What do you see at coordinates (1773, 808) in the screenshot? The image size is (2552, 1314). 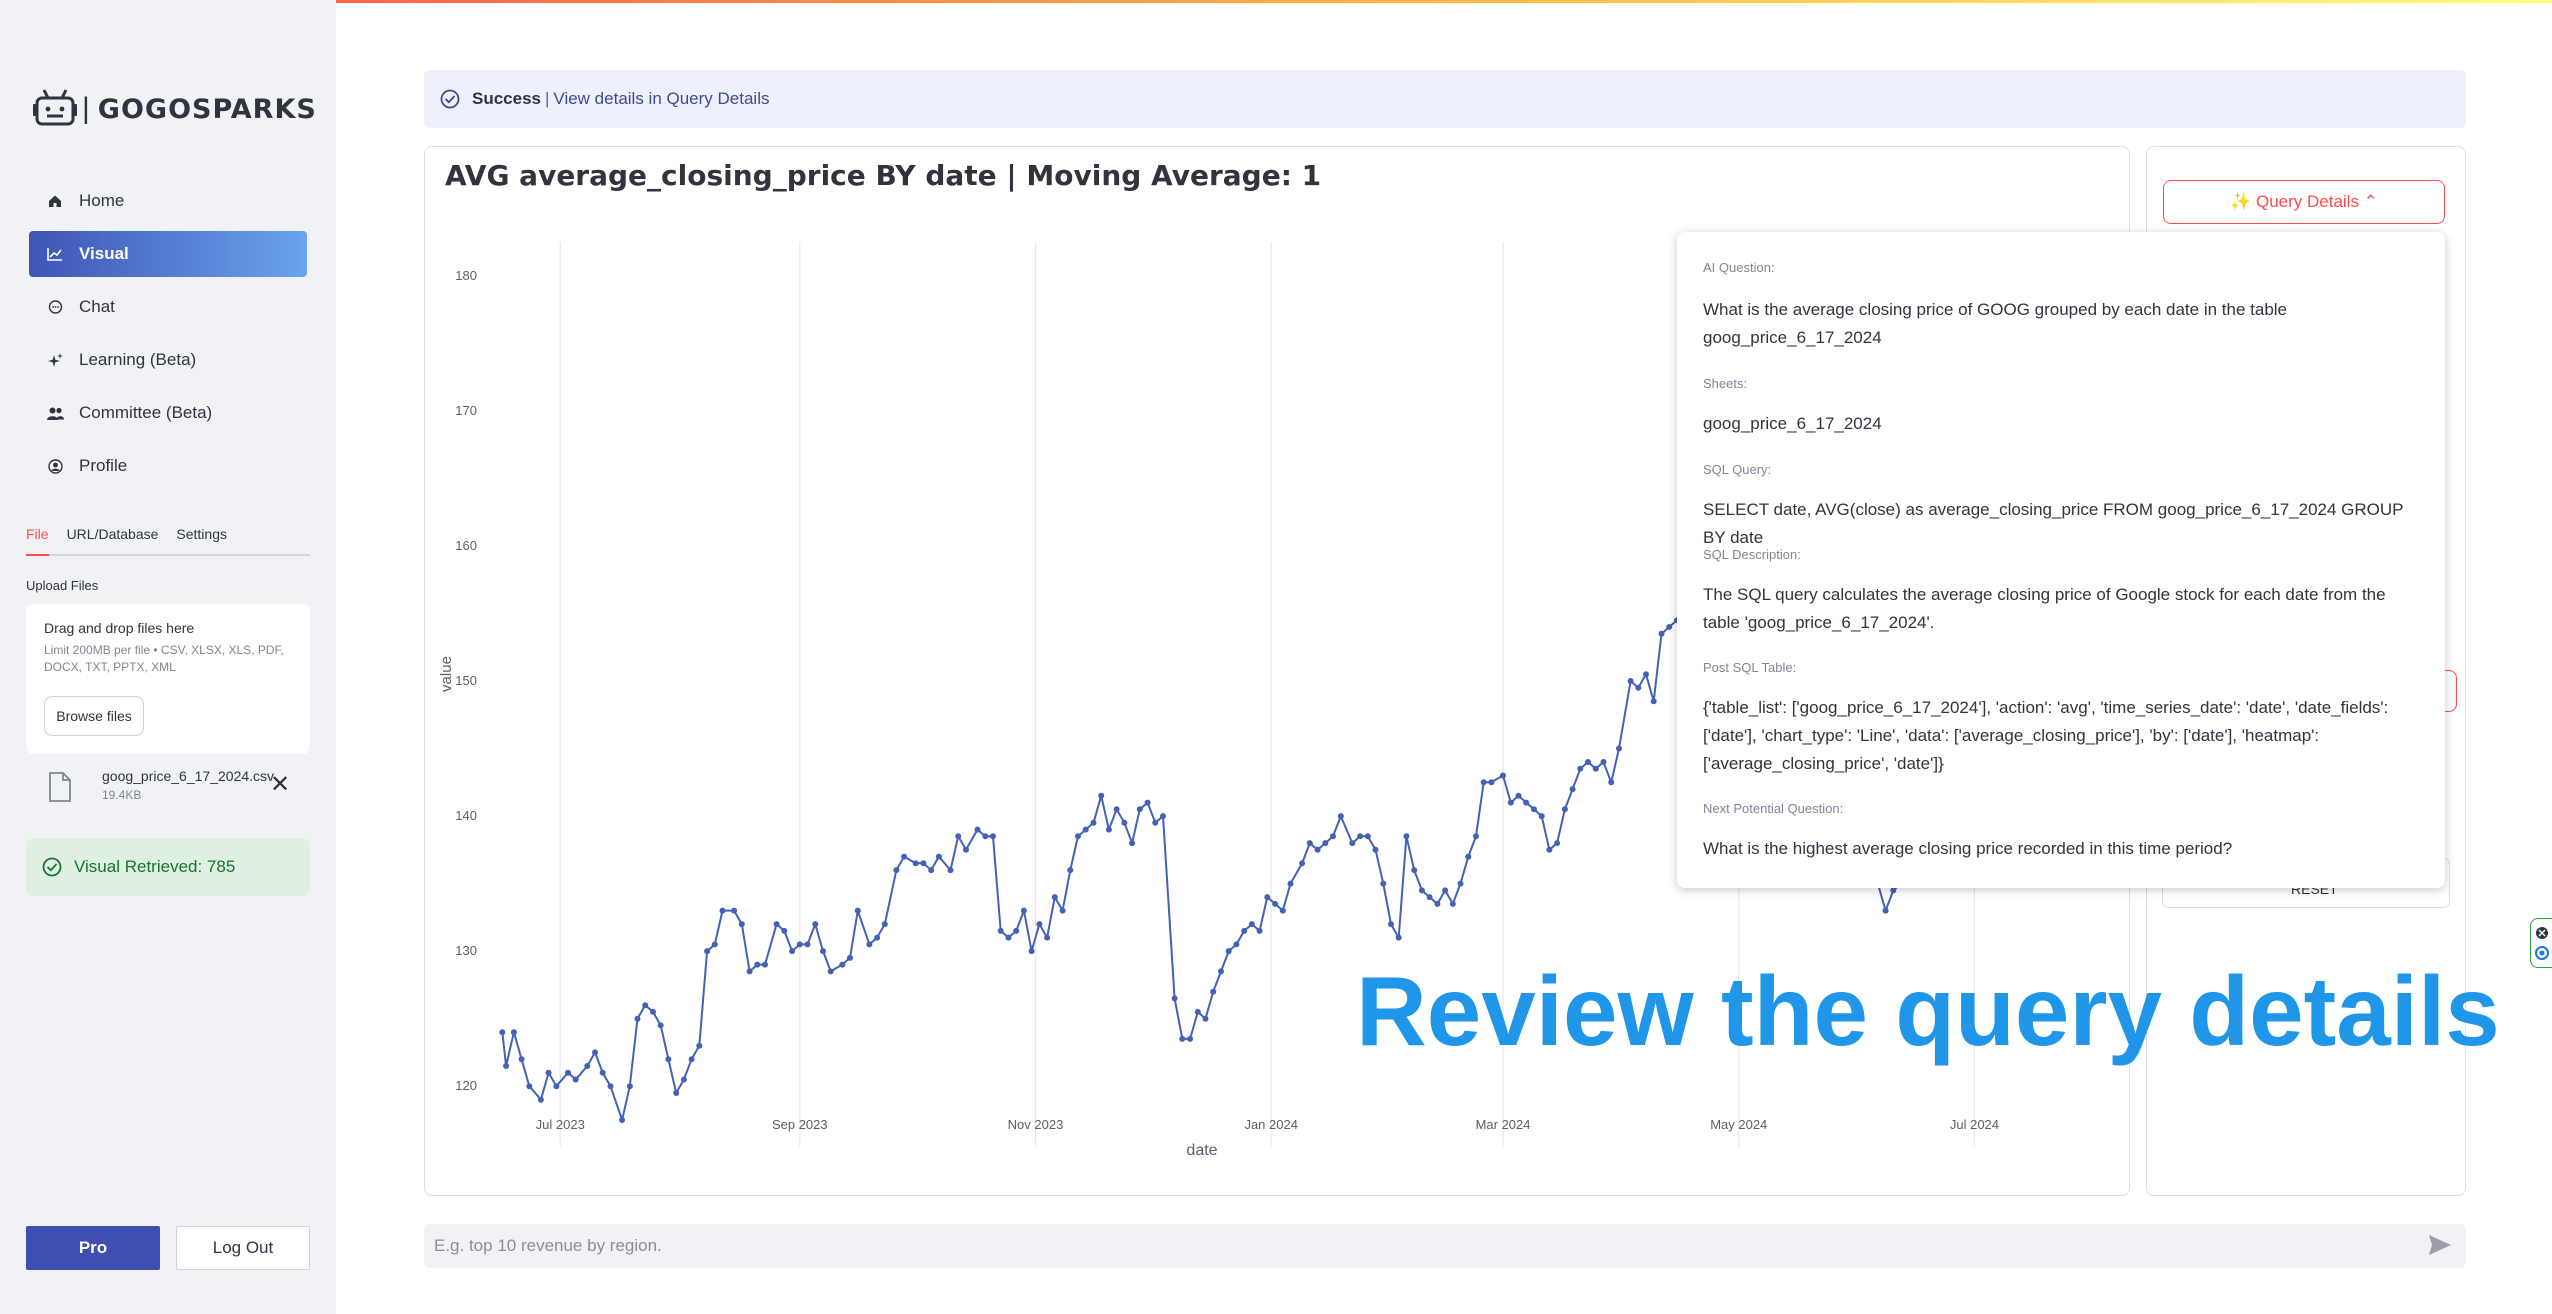 I see `next-question-label: Next Potential Question:` at bounding box center [1773, 808].